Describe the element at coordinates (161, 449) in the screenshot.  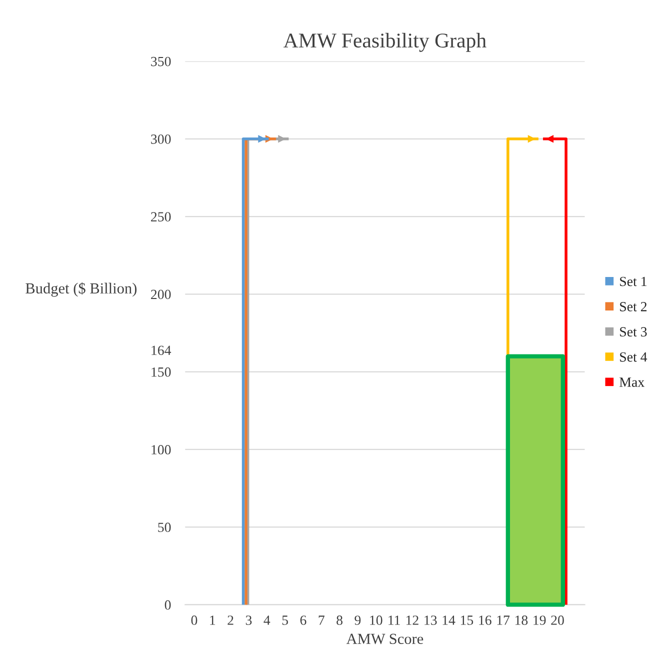
I see `y-tick-label: 100` at that location.